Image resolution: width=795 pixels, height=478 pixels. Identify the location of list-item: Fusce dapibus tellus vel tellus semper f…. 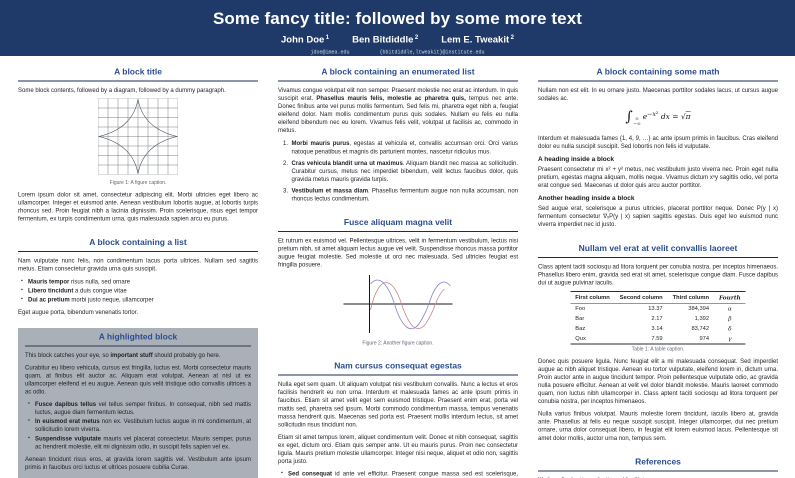
(139, 408).